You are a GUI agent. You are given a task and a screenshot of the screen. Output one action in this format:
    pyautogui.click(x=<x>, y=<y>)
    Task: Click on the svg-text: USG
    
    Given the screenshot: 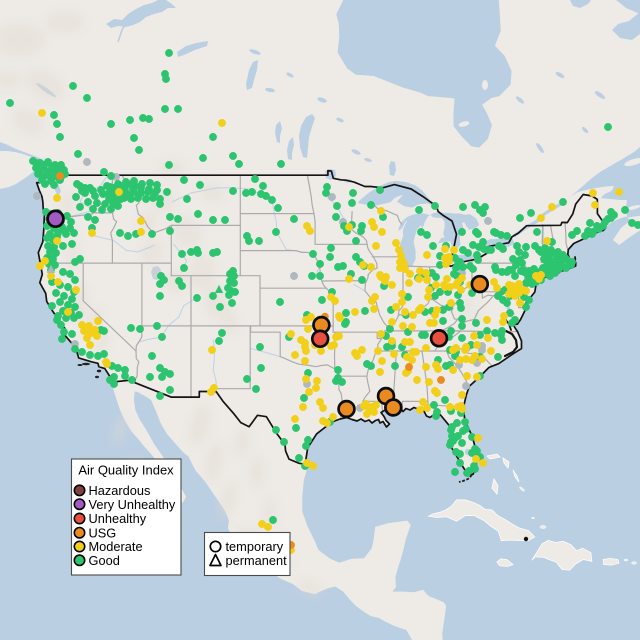 What is the action you would take?
    pyautogui.click(x=103, y=532)
    